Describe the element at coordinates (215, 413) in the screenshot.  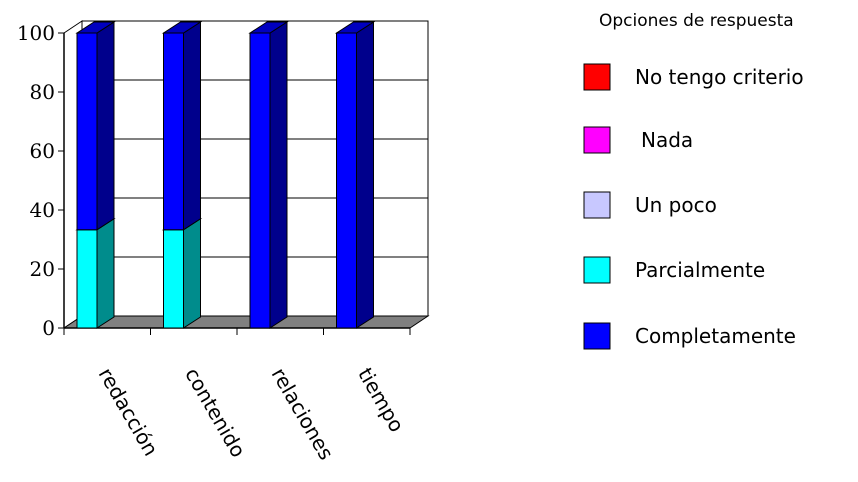
I see `x-tick-label: contenido` at that location.